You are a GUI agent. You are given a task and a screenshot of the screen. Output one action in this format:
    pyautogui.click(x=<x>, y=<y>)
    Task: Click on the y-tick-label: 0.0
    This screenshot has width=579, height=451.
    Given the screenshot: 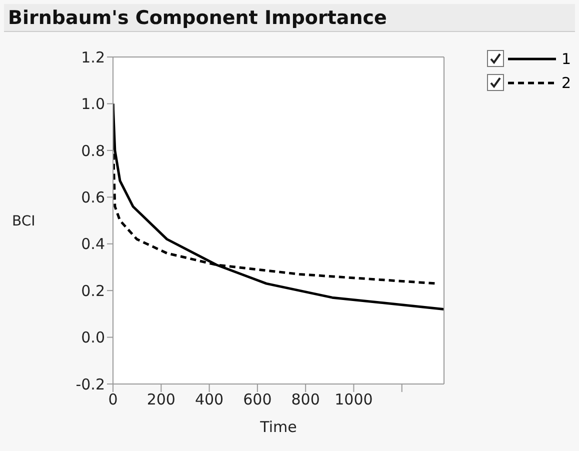 What is the action you would take?
    pyautogui.click(x=93, y=337)
    